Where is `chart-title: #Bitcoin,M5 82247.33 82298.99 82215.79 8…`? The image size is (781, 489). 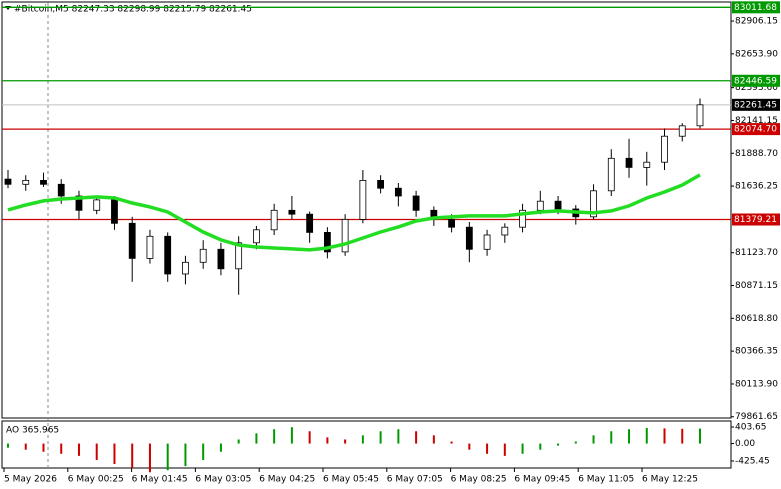
chart-title: #Bitcoin,M5 82247.33 82298.99 82215.79 8… is located at coordinates (133, 10).